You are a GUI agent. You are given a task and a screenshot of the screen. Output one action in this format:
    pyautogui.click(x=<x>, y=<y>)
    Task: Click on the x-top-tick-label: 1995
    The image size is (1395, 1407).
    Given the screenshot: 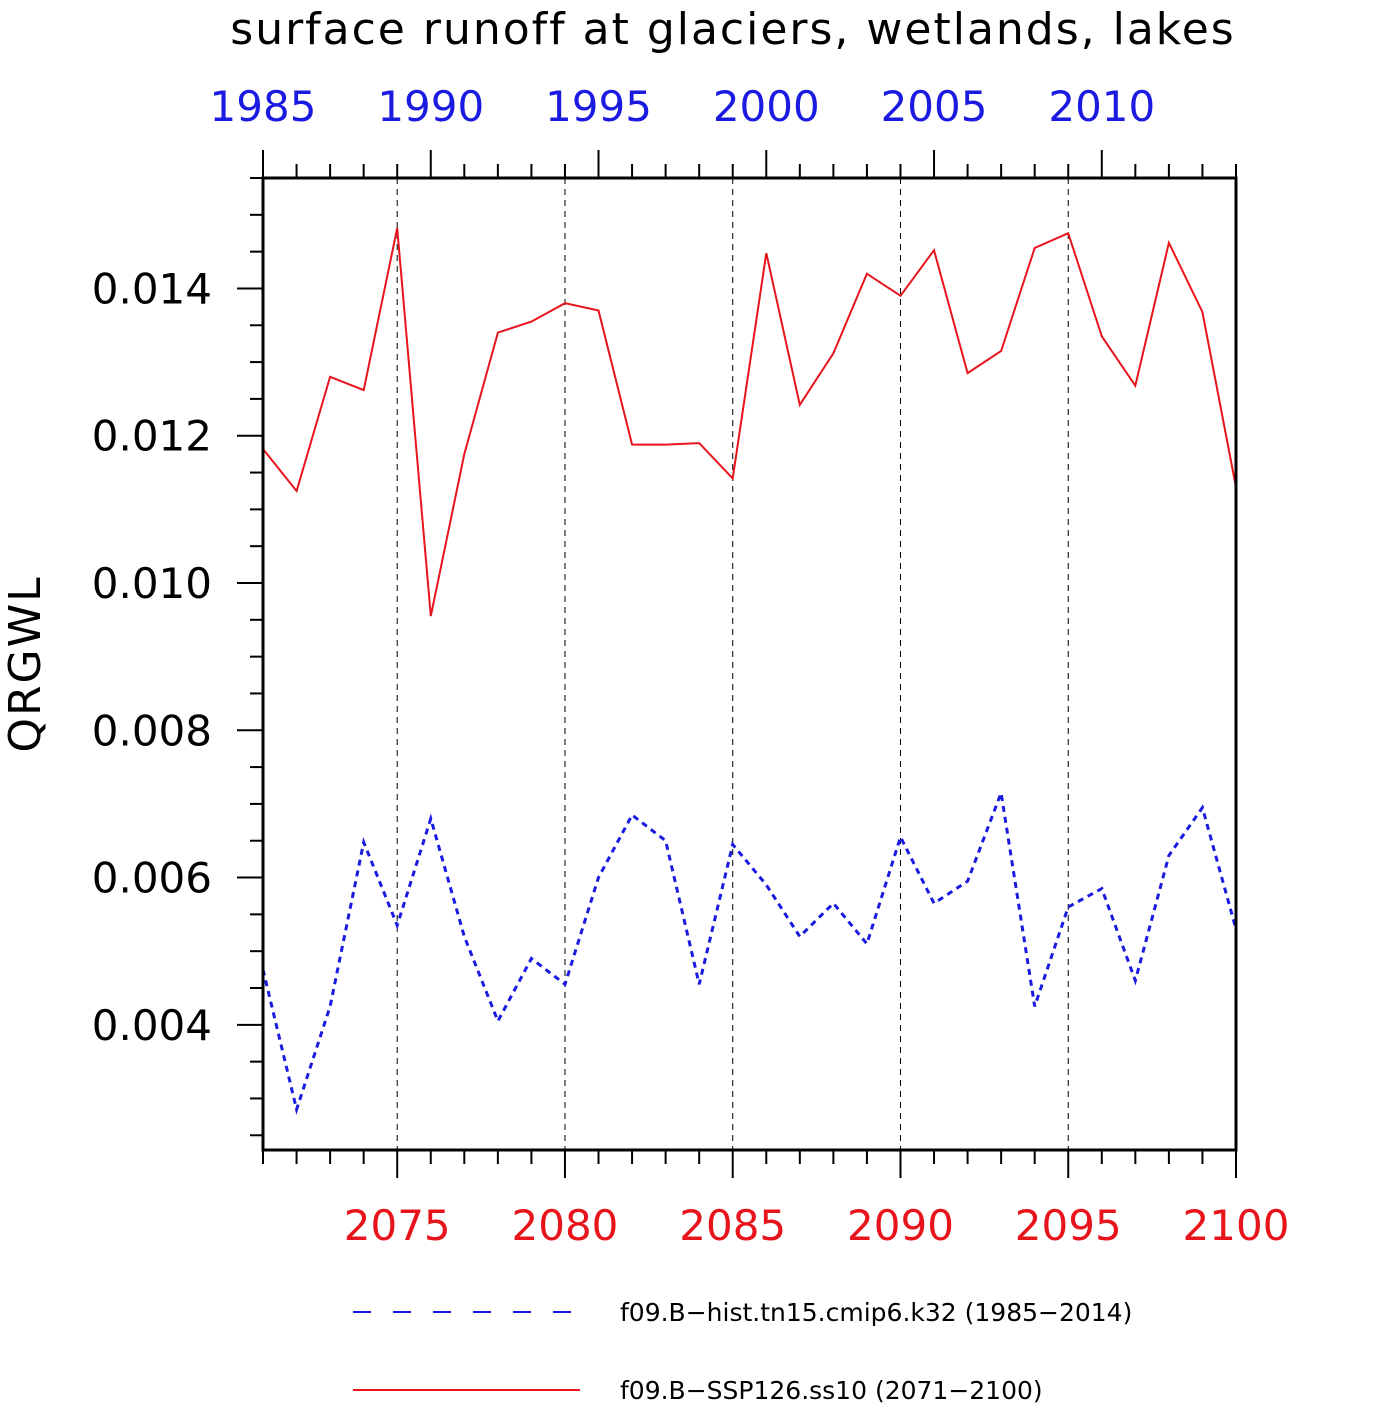 What is the action you would take?
    pyautogui.click(x=598, y=106)
    